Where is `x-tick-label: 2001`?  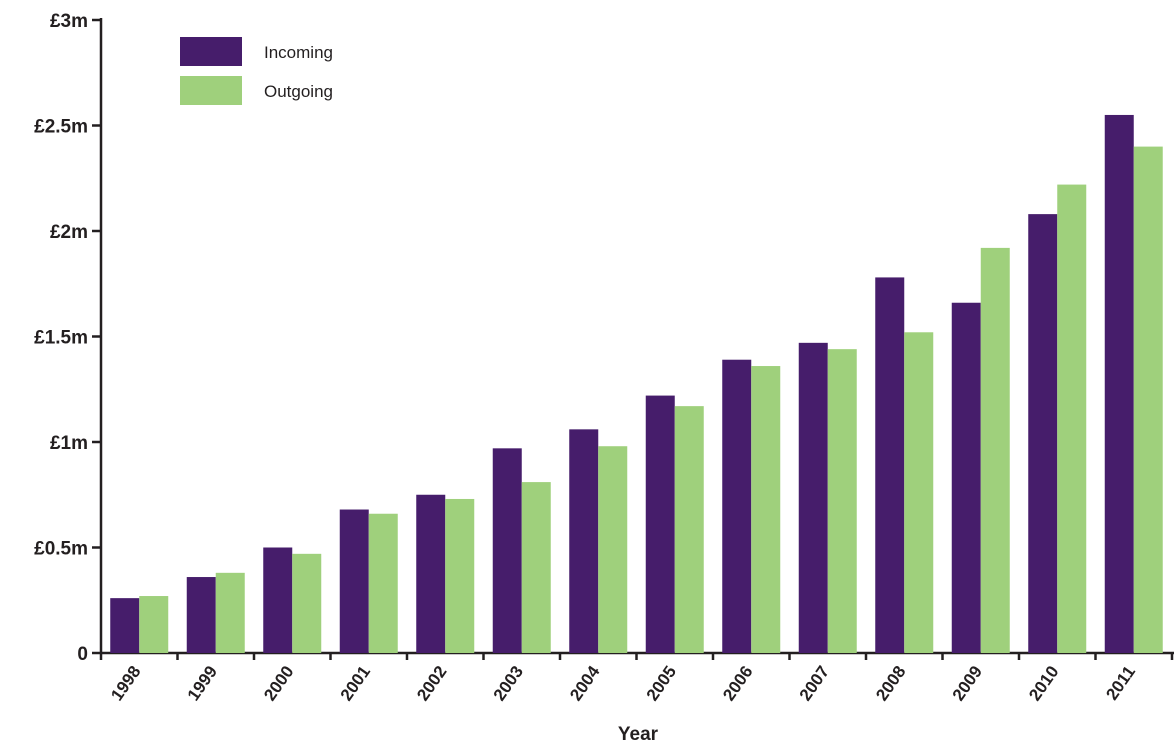
x-tick-label: 2001 is located at coordinates (355, 683).